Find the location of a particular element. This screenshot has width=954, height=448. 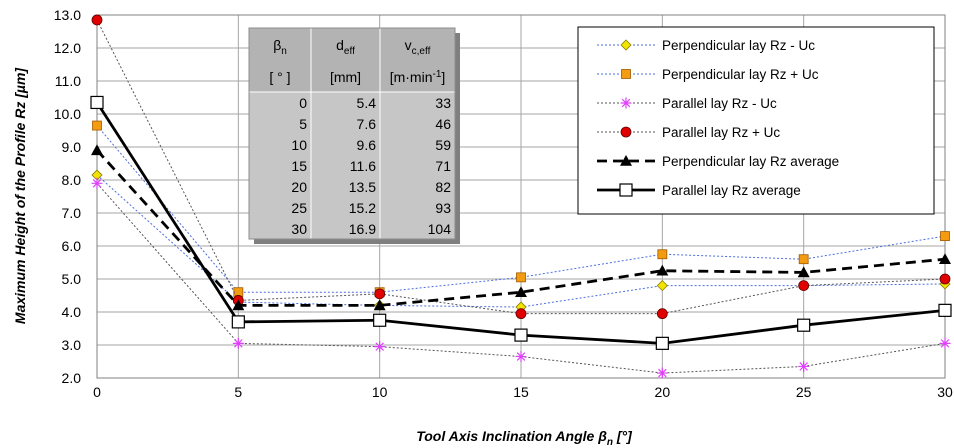

table-cell: 15.2 is located at coordinates (362, 208).